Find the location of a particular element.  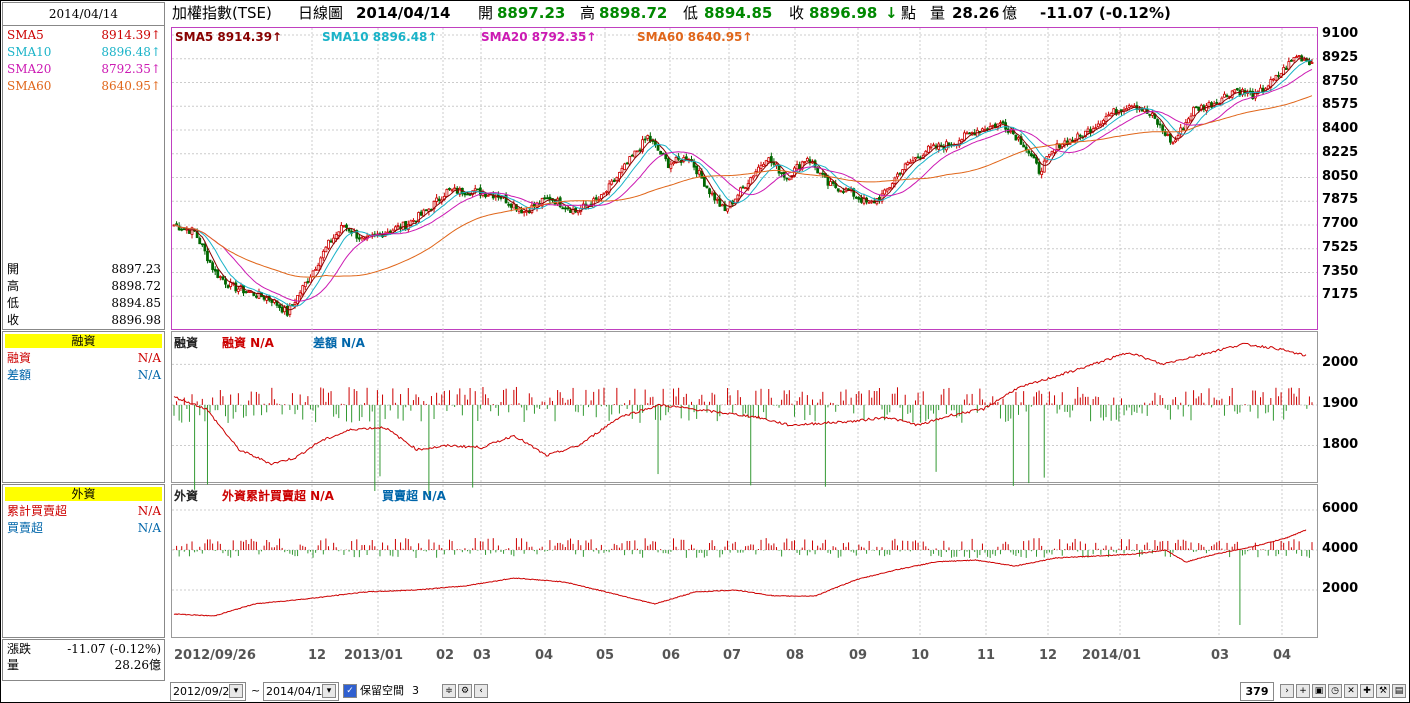

sma-row: SMA10 8896.48↑ is located at coordinates (84, 52).